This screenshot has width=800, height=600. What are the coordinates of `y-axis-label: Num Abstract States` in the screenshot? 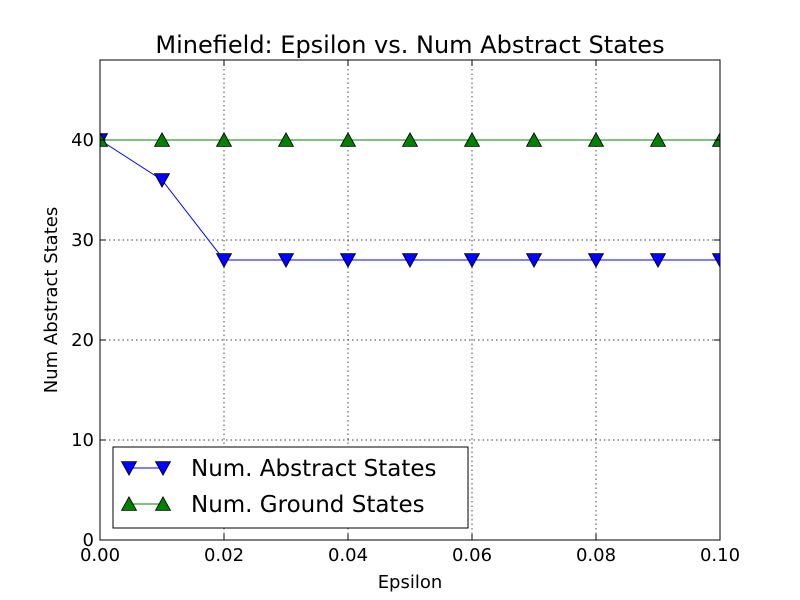 It's located at (51, 300).